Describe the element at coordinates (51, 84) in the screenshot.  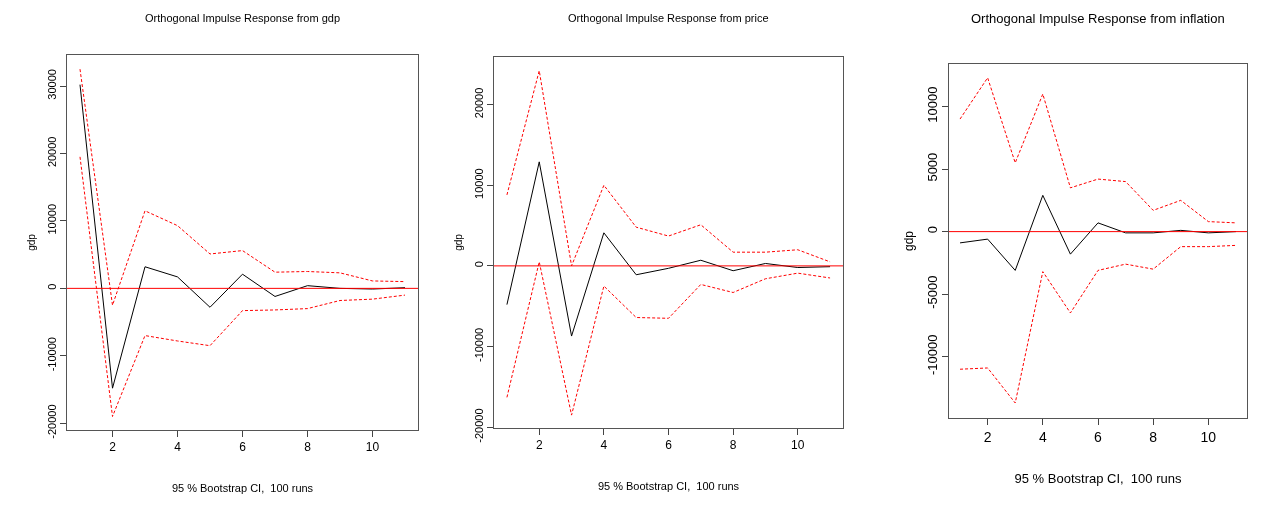
I see `y-tick-label: 30000` at that location.